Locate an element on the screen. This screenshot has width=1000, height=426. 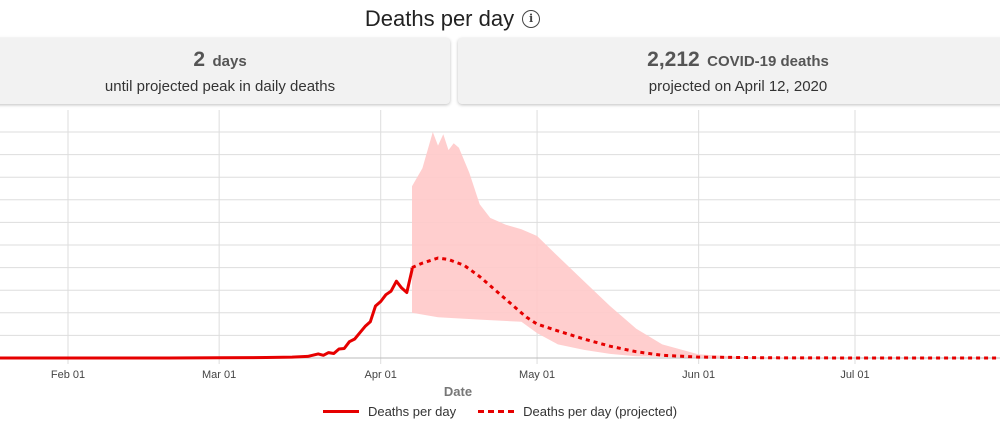
legend-item-actual: Deaths per day is located at coordinates (389, 411).